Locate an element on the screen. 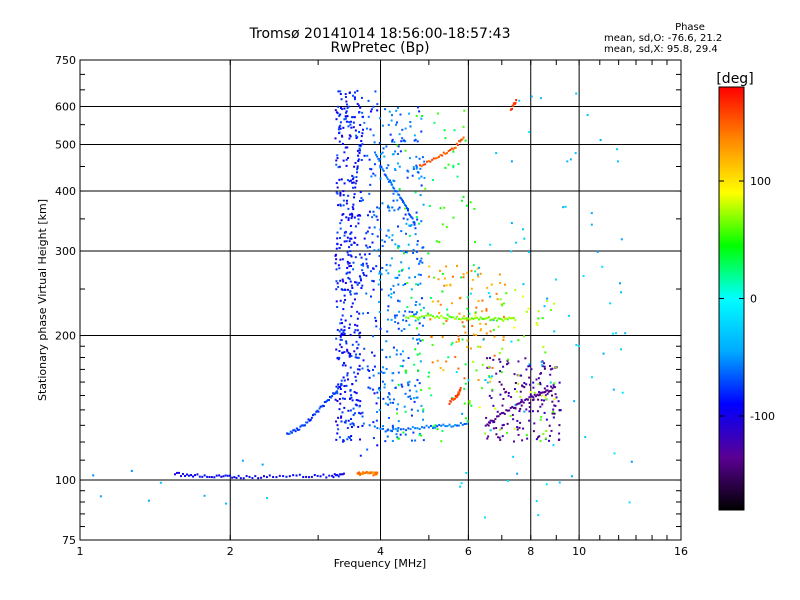 The image size is (800, 600). chart-subtitle: RwPretec (Bp) is located at coordinates (380, 48).